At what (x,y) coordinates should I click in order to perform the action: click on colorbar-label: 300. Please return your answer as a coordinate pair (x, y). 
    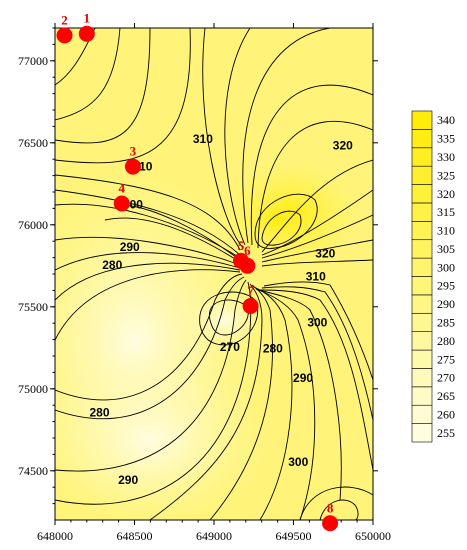
    Looking at the image, I should click on (446, 267).